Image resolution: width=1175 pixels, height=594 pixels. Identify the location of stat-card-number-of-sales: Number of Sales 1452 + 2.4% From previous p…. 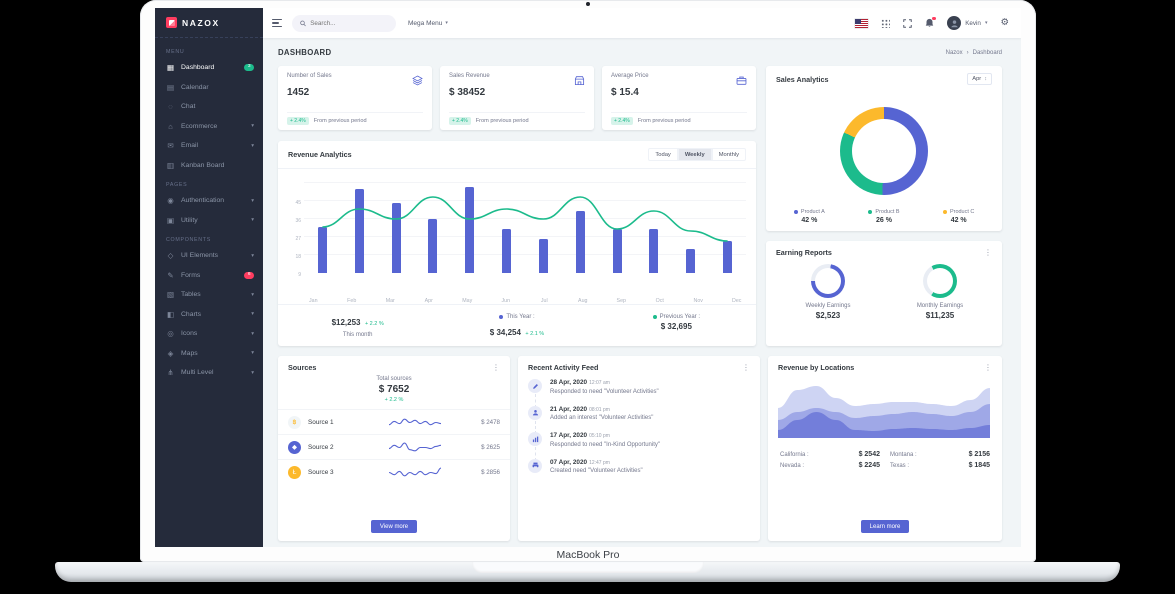
(355, 98).